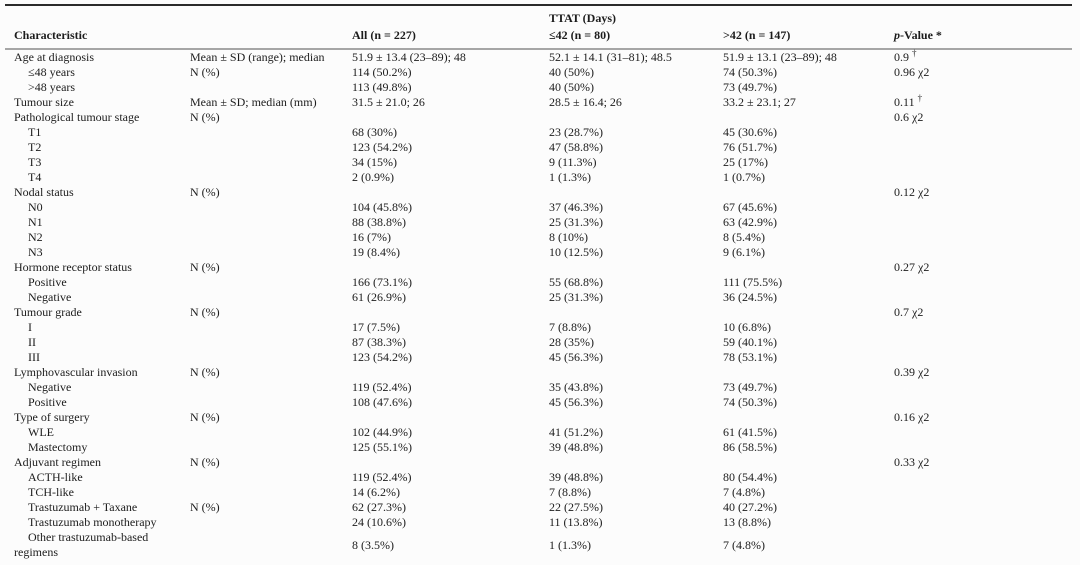 The image size is (1080, 565). Describe the element at coordinates (750, 342) in the screenshot. I see `cell-gt42: 59 (40.1%)` at that location.